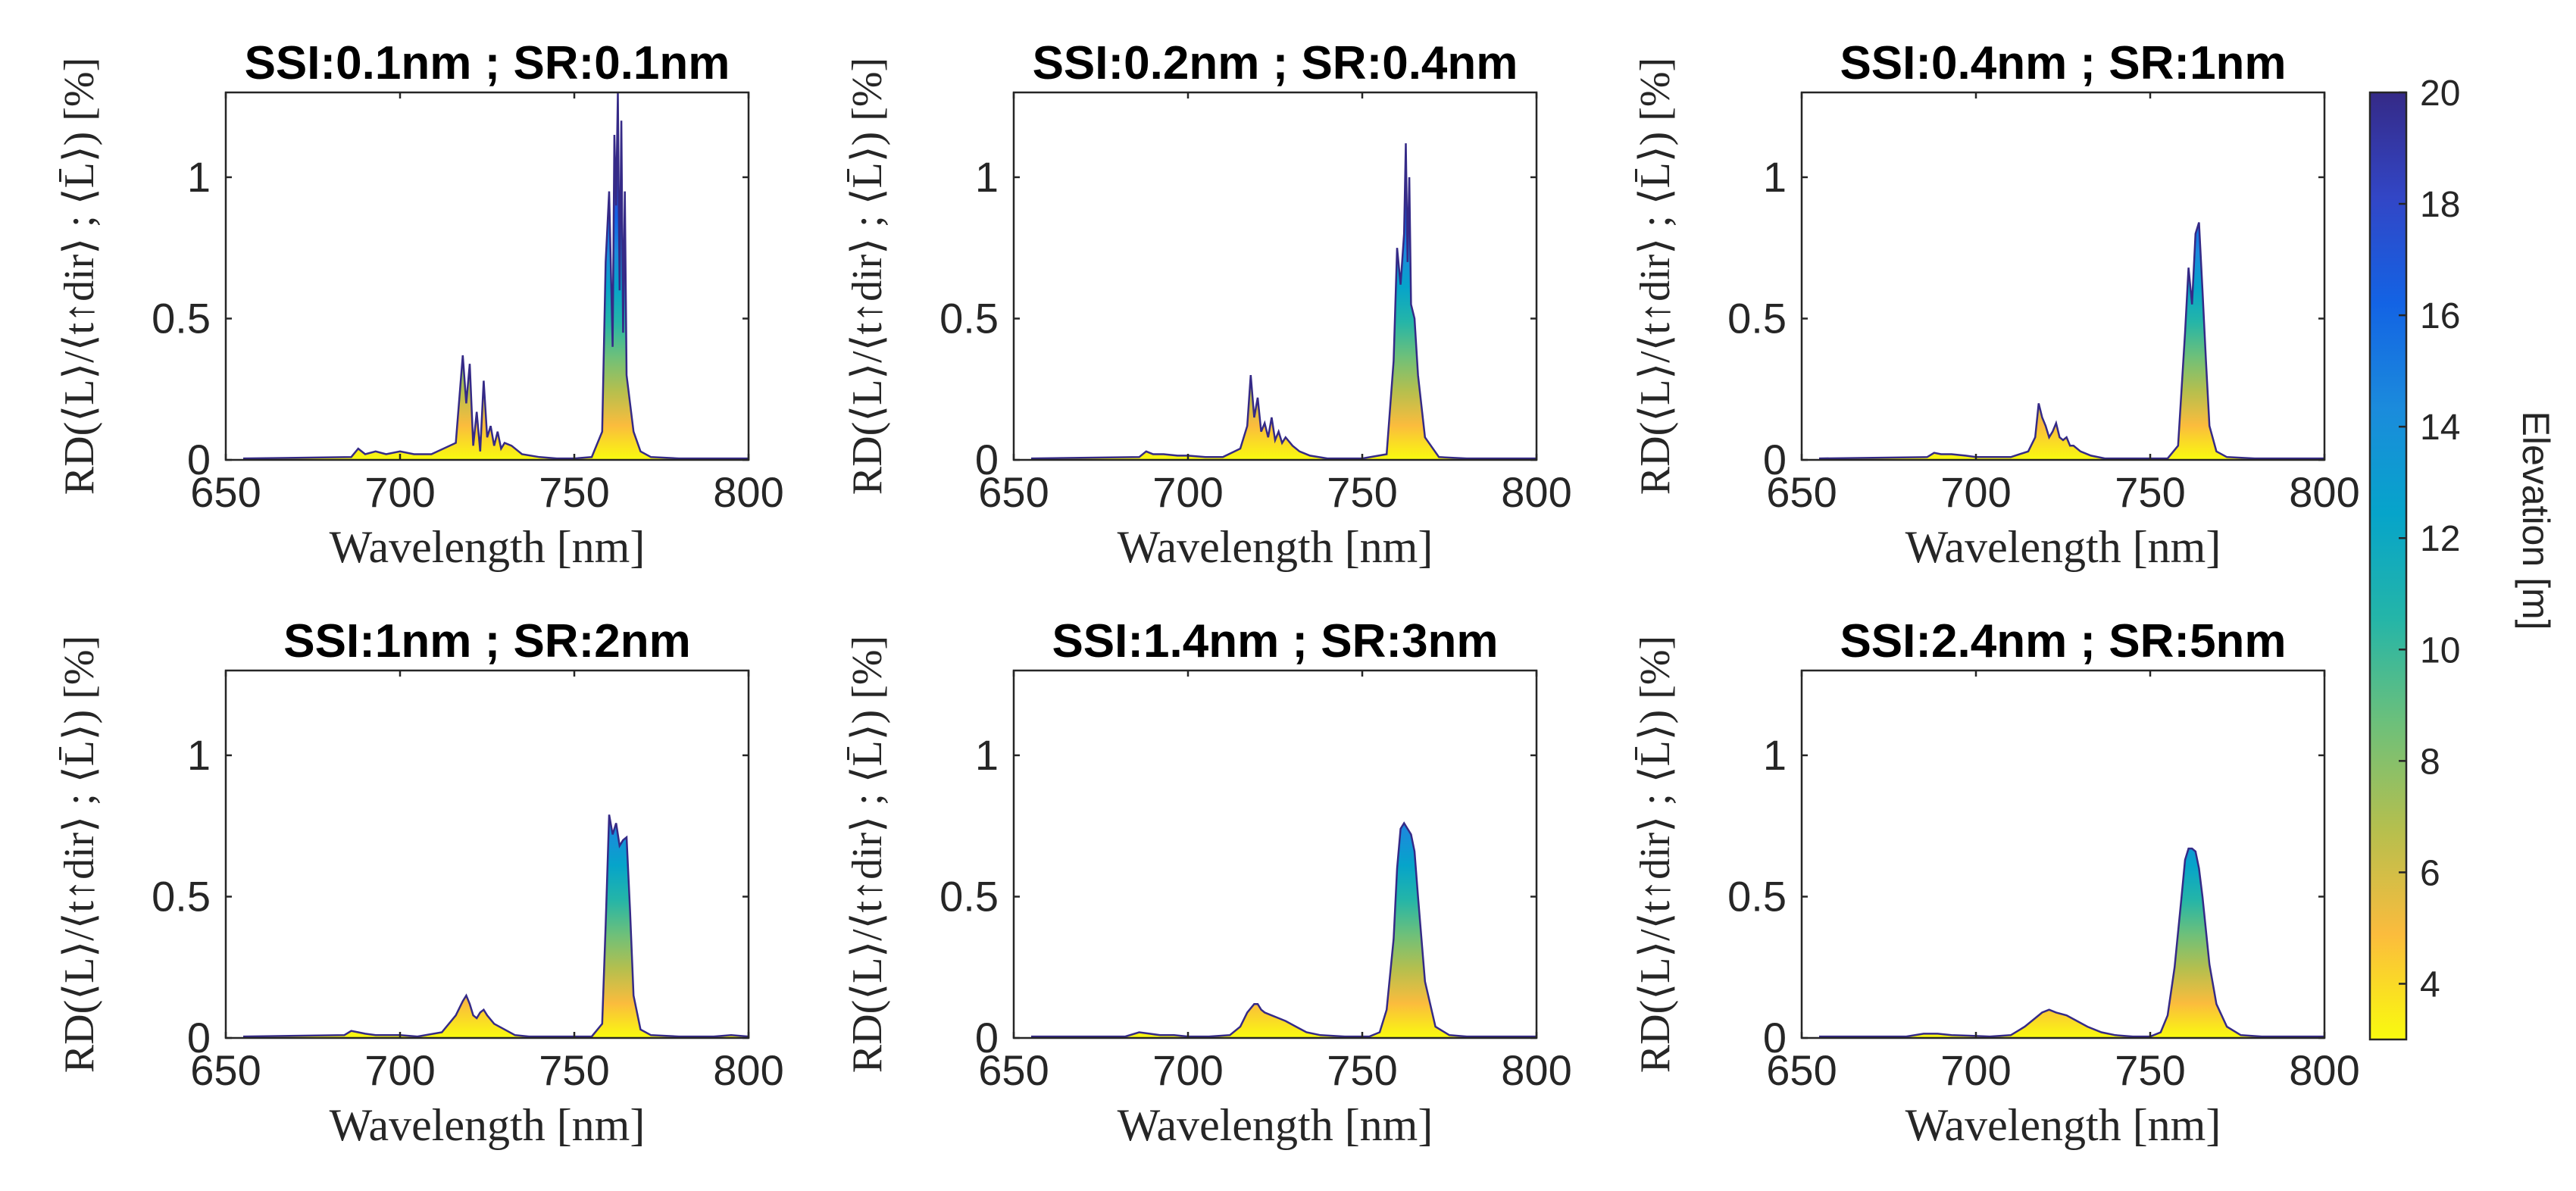 The height and width of the screenshot is (1191, 2576). Describe the element at coordinates (2063, 641) in the screenshot. I see `subplot-title: SSI:2.4nm ; SR:5nm` at that location.